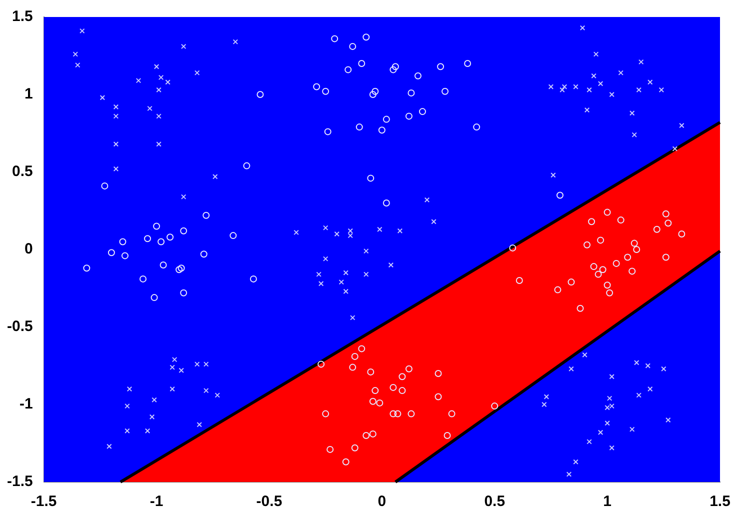  I want to click on x-tick-label: -0.5, so click(269, 501).